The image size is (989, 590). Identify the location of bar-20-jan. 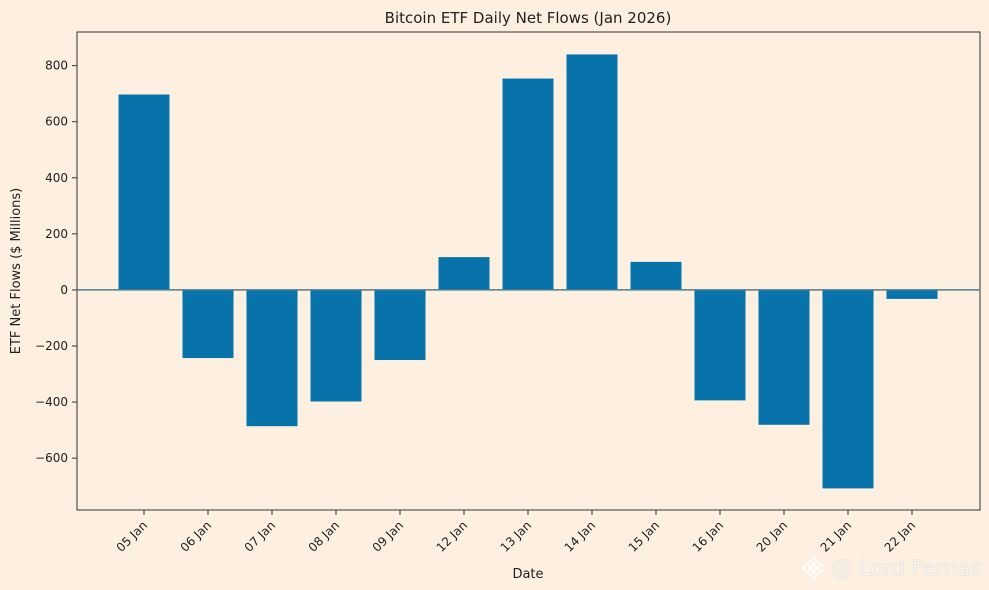
(784, 357).